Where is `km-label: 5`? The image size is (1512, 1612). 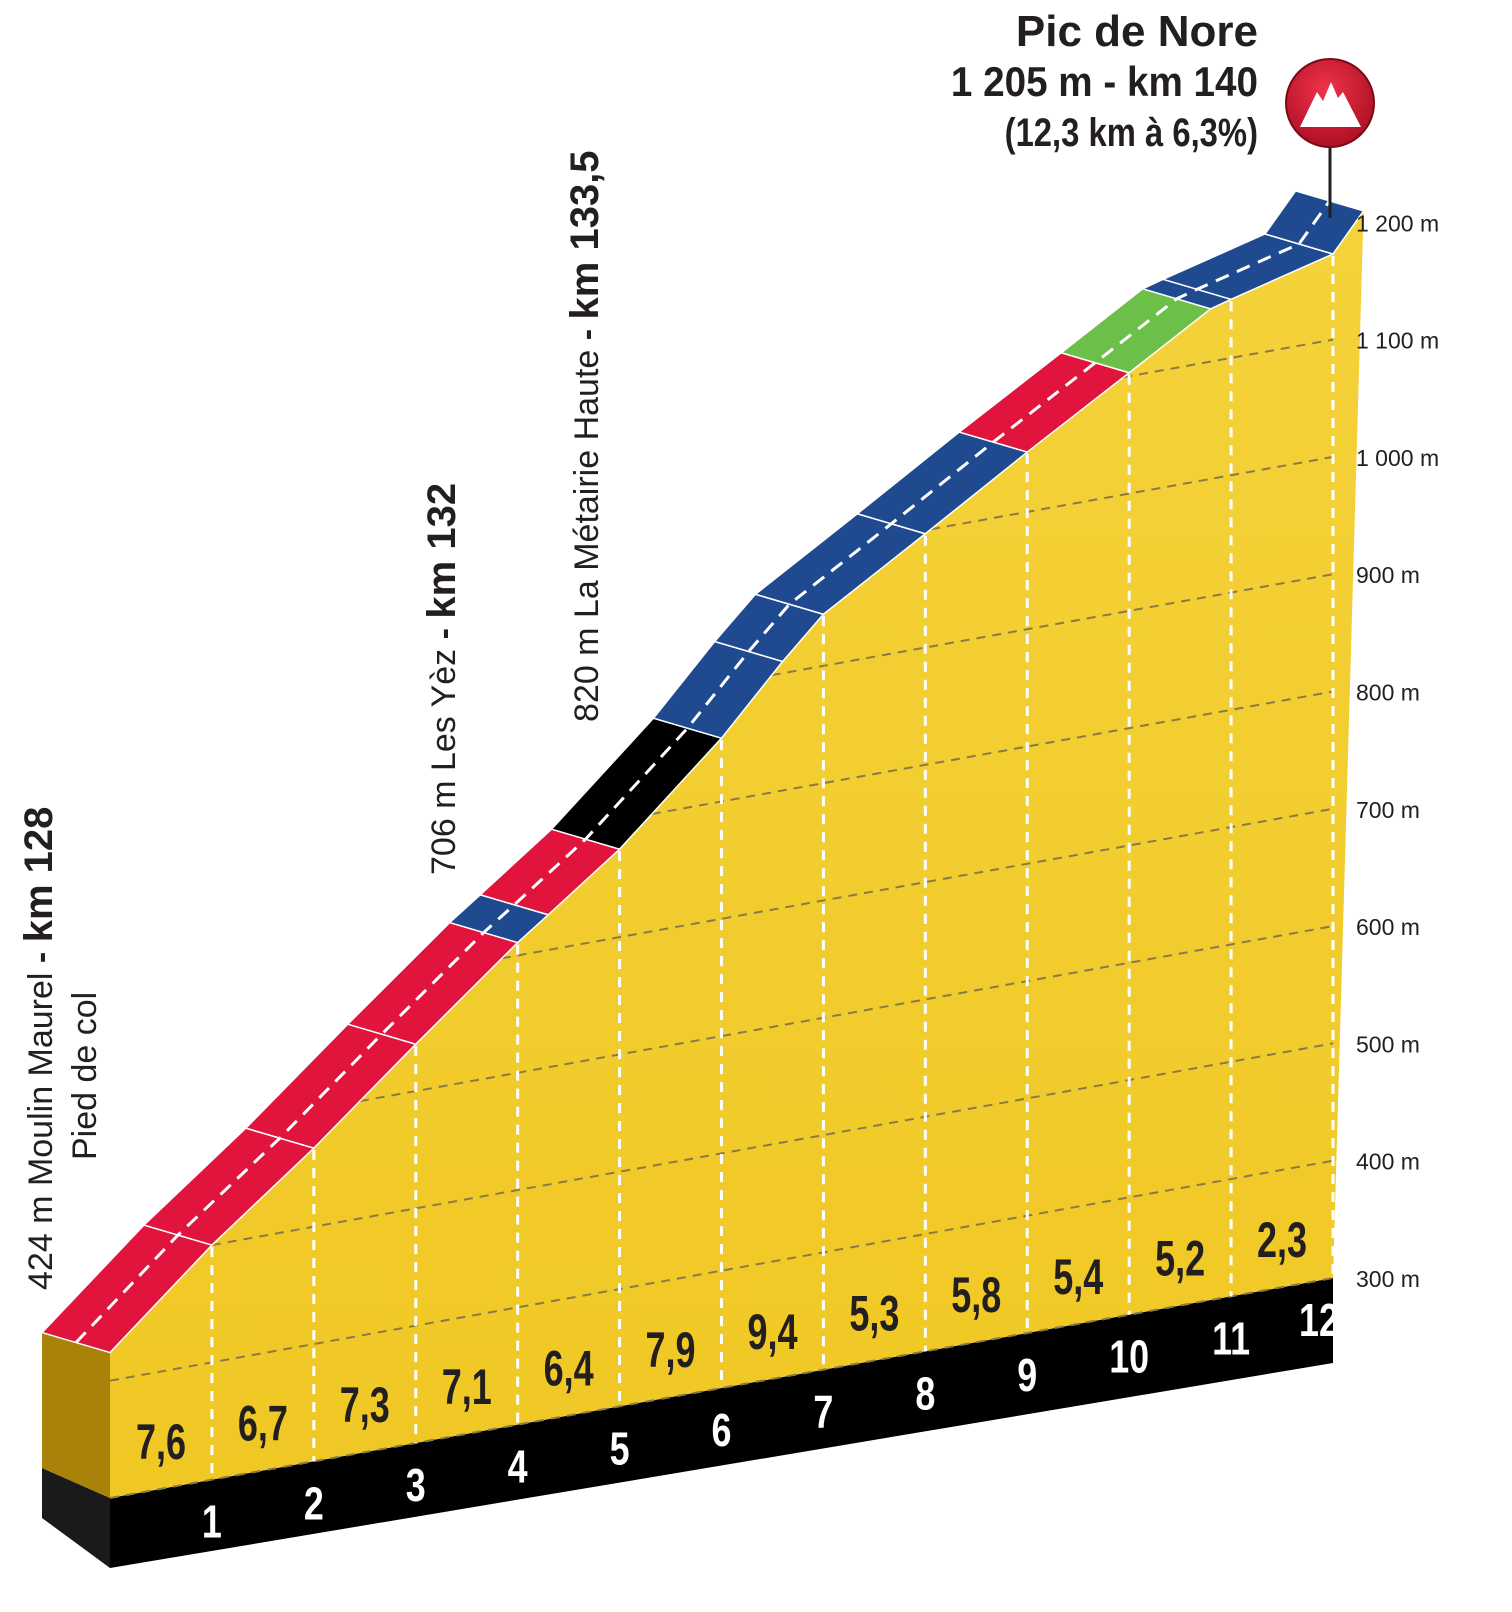
km-label: 5 is located at coordinates (620, 1448).